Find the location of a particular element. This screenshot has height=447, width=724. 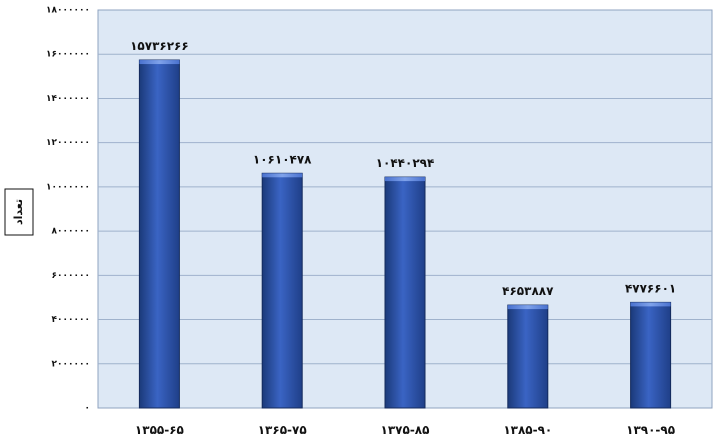

y-tick-label: ۴۰۰۰۰۰۰ is located at coordinates (71, 320).